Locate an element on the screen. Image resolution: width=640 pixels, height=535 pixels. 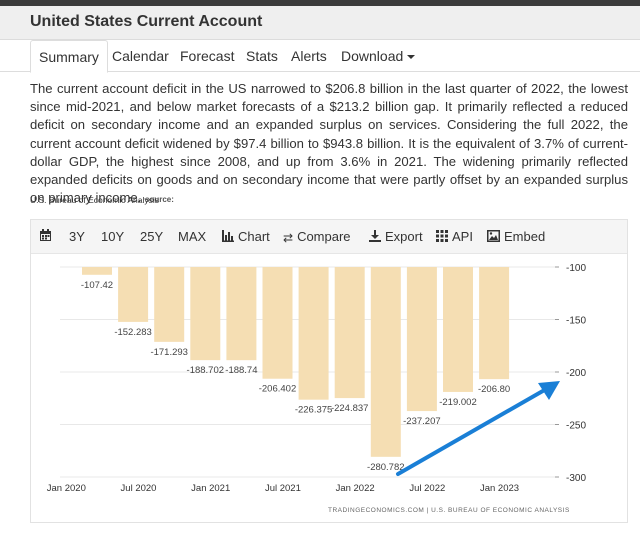
x-tick-label: Jan 2023 is located at coordinates (499, 488).